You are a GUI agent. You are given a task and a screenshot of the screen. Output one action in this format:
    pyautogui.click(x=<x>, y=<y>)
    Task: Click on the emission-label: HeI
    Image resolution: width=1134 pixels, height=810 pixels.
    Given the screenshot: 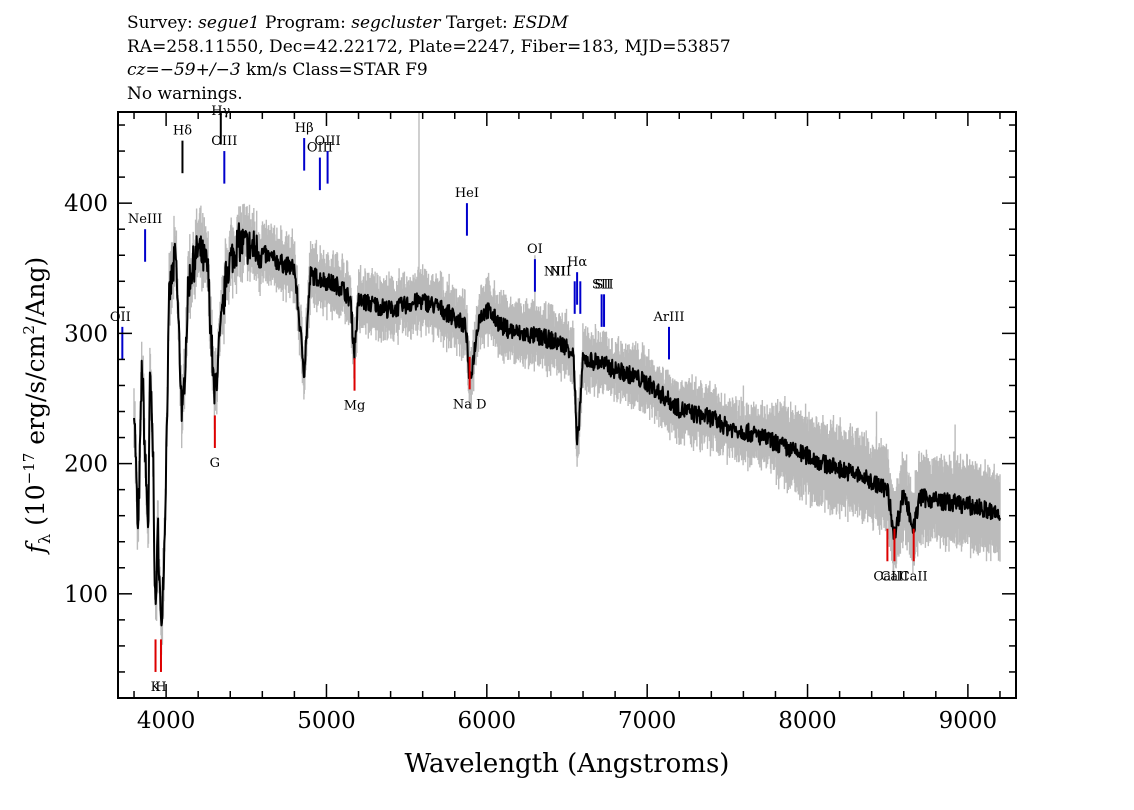 What is the action you would take?
    pyautogui.click(x=467, y=193)
    